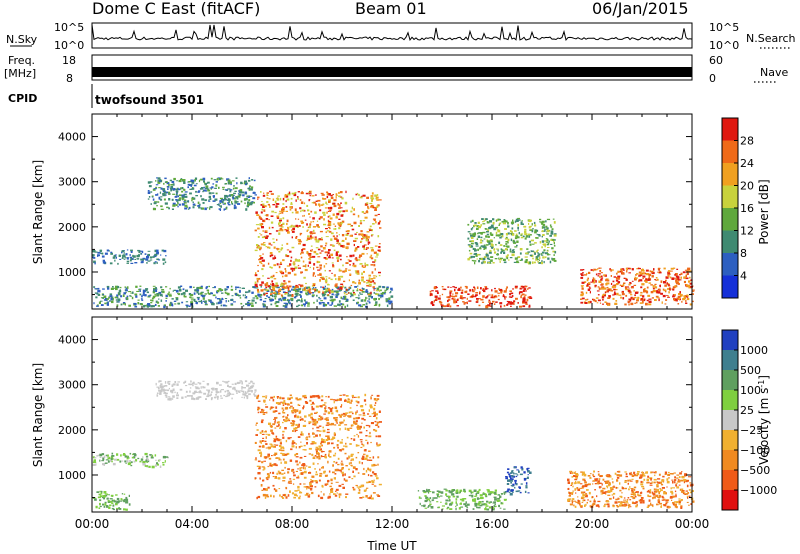 This screenshot has width=800, height=554. I want to click on freq-tick-top: 18, so click(69, 60).